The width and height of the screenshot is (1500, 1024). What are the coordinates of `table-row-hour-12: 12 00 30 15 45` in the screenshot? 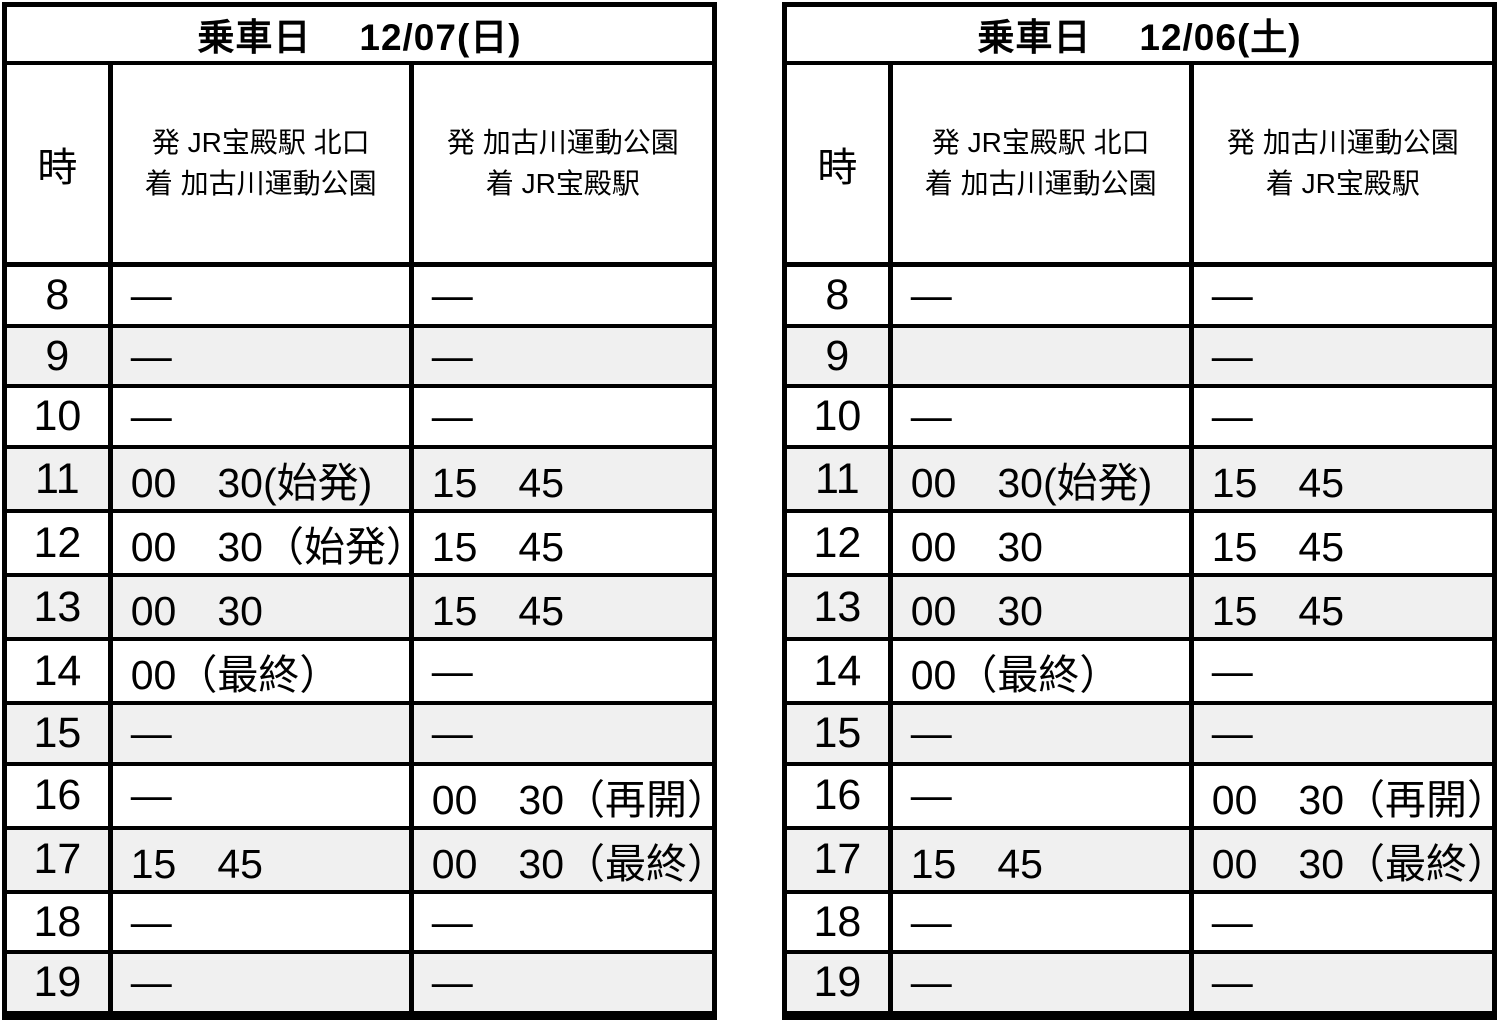 It's located at (1139, 541).